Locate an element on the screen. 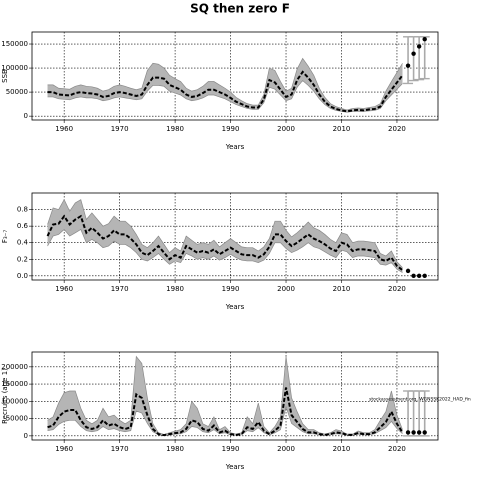 The width and height of the screenshot is (480, 480). figure-title: SQ then zero F is located at coordinates (240, 9).